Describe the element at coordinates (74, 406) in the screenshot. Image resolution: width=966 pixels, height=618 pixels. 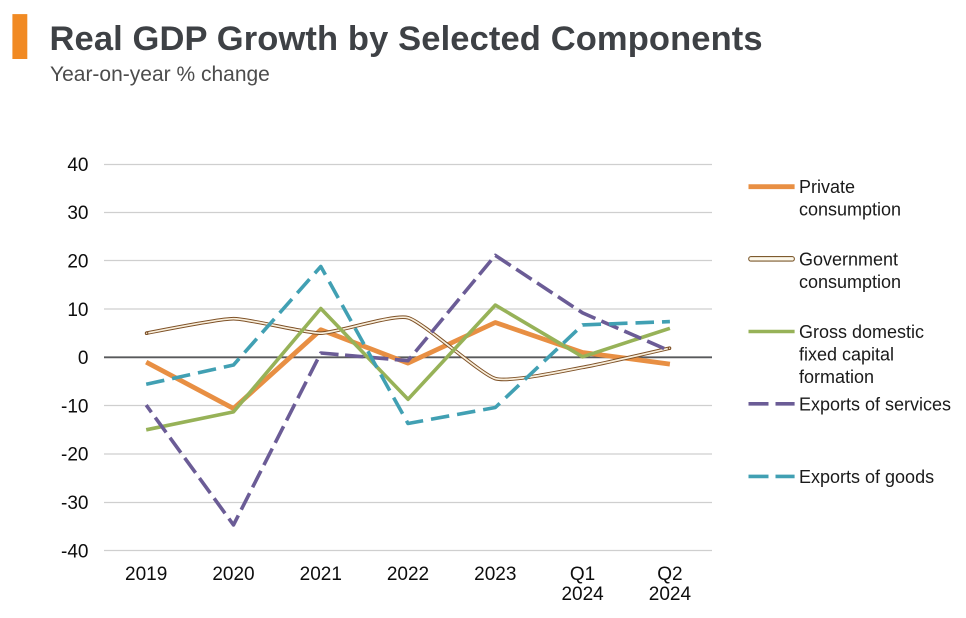
I see `svg-text: -10` at that location.